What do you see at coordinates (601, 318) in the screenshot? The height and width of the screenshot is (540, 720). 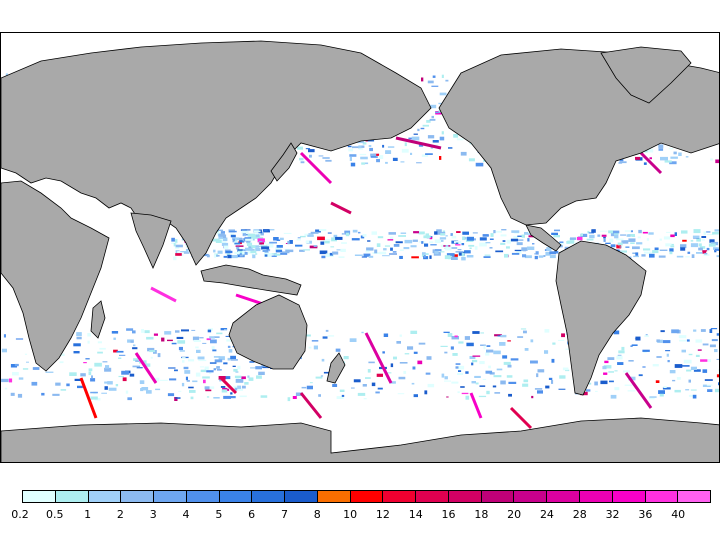 I see `landmass-south-america` at bounding box center [601, 318].